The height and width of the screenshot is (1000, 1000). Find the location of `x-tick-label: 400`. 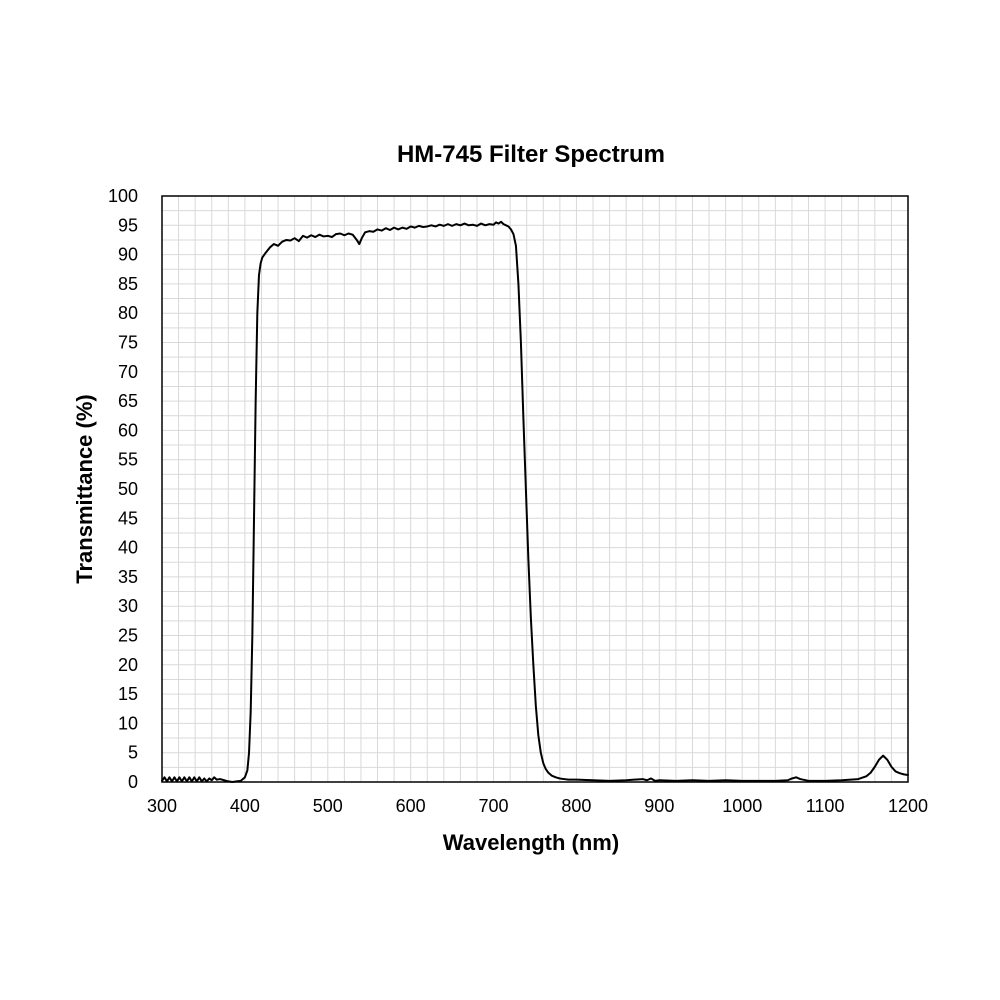

x-tick-label: 400 is located at coordinates (245, 806).